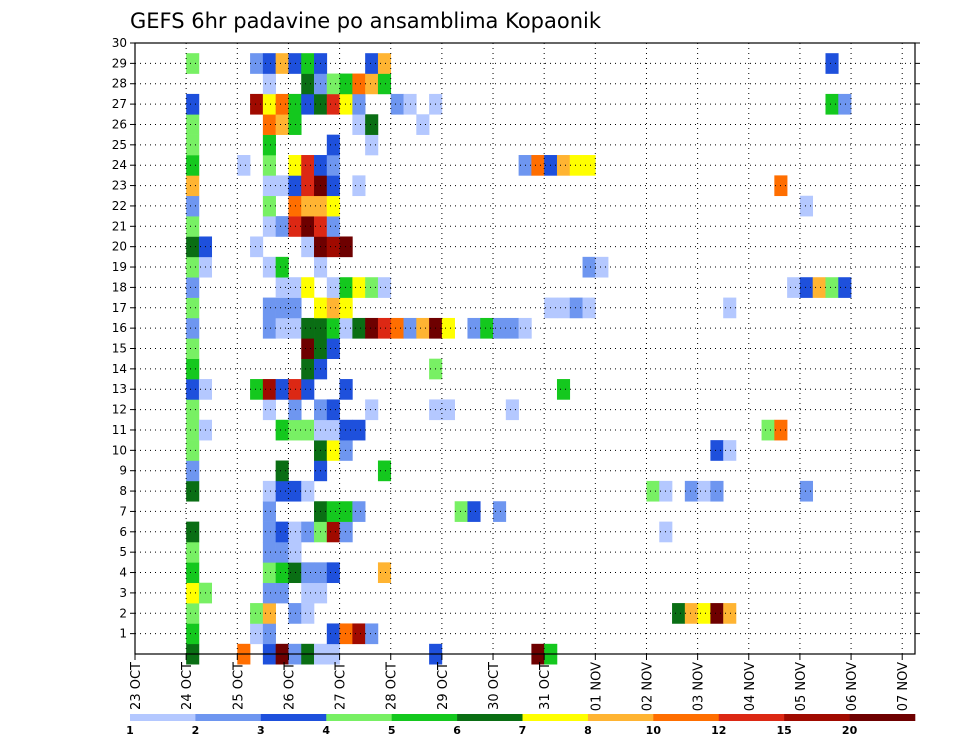 The width and height of the screenshot is (960, 742). Describe the element at coordinates (392, 730) in the screenshot. I see `colorbar-label-4: 5` at that location.